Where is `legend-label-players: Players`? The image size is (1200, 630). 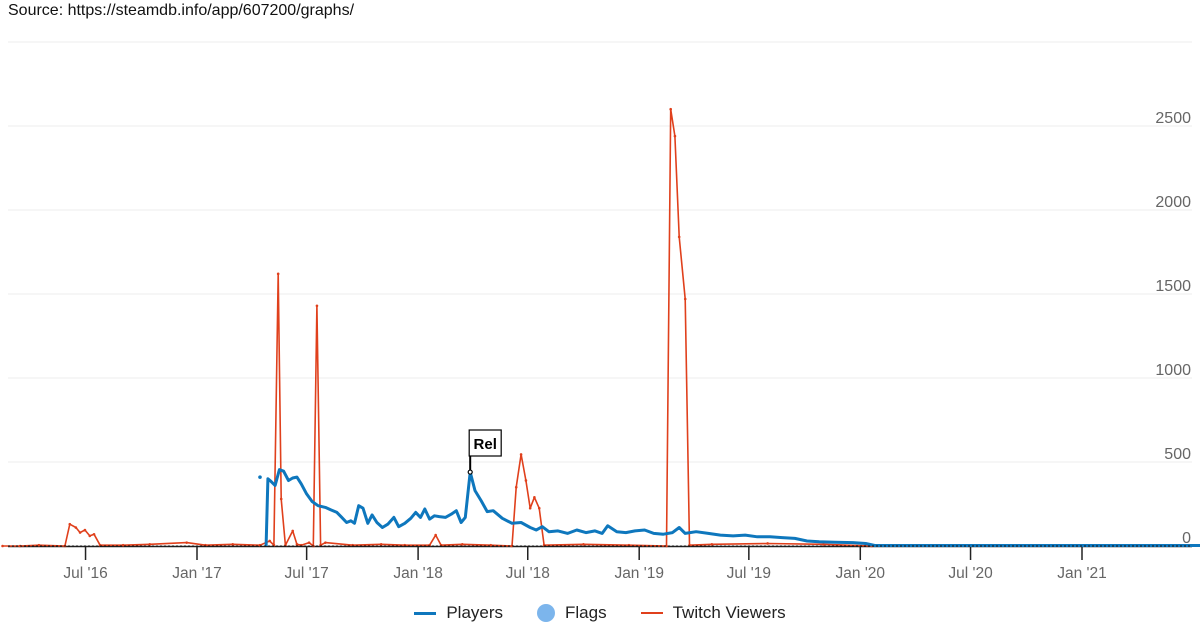
legend-label-players: Players is located at coordinates (475, 612).